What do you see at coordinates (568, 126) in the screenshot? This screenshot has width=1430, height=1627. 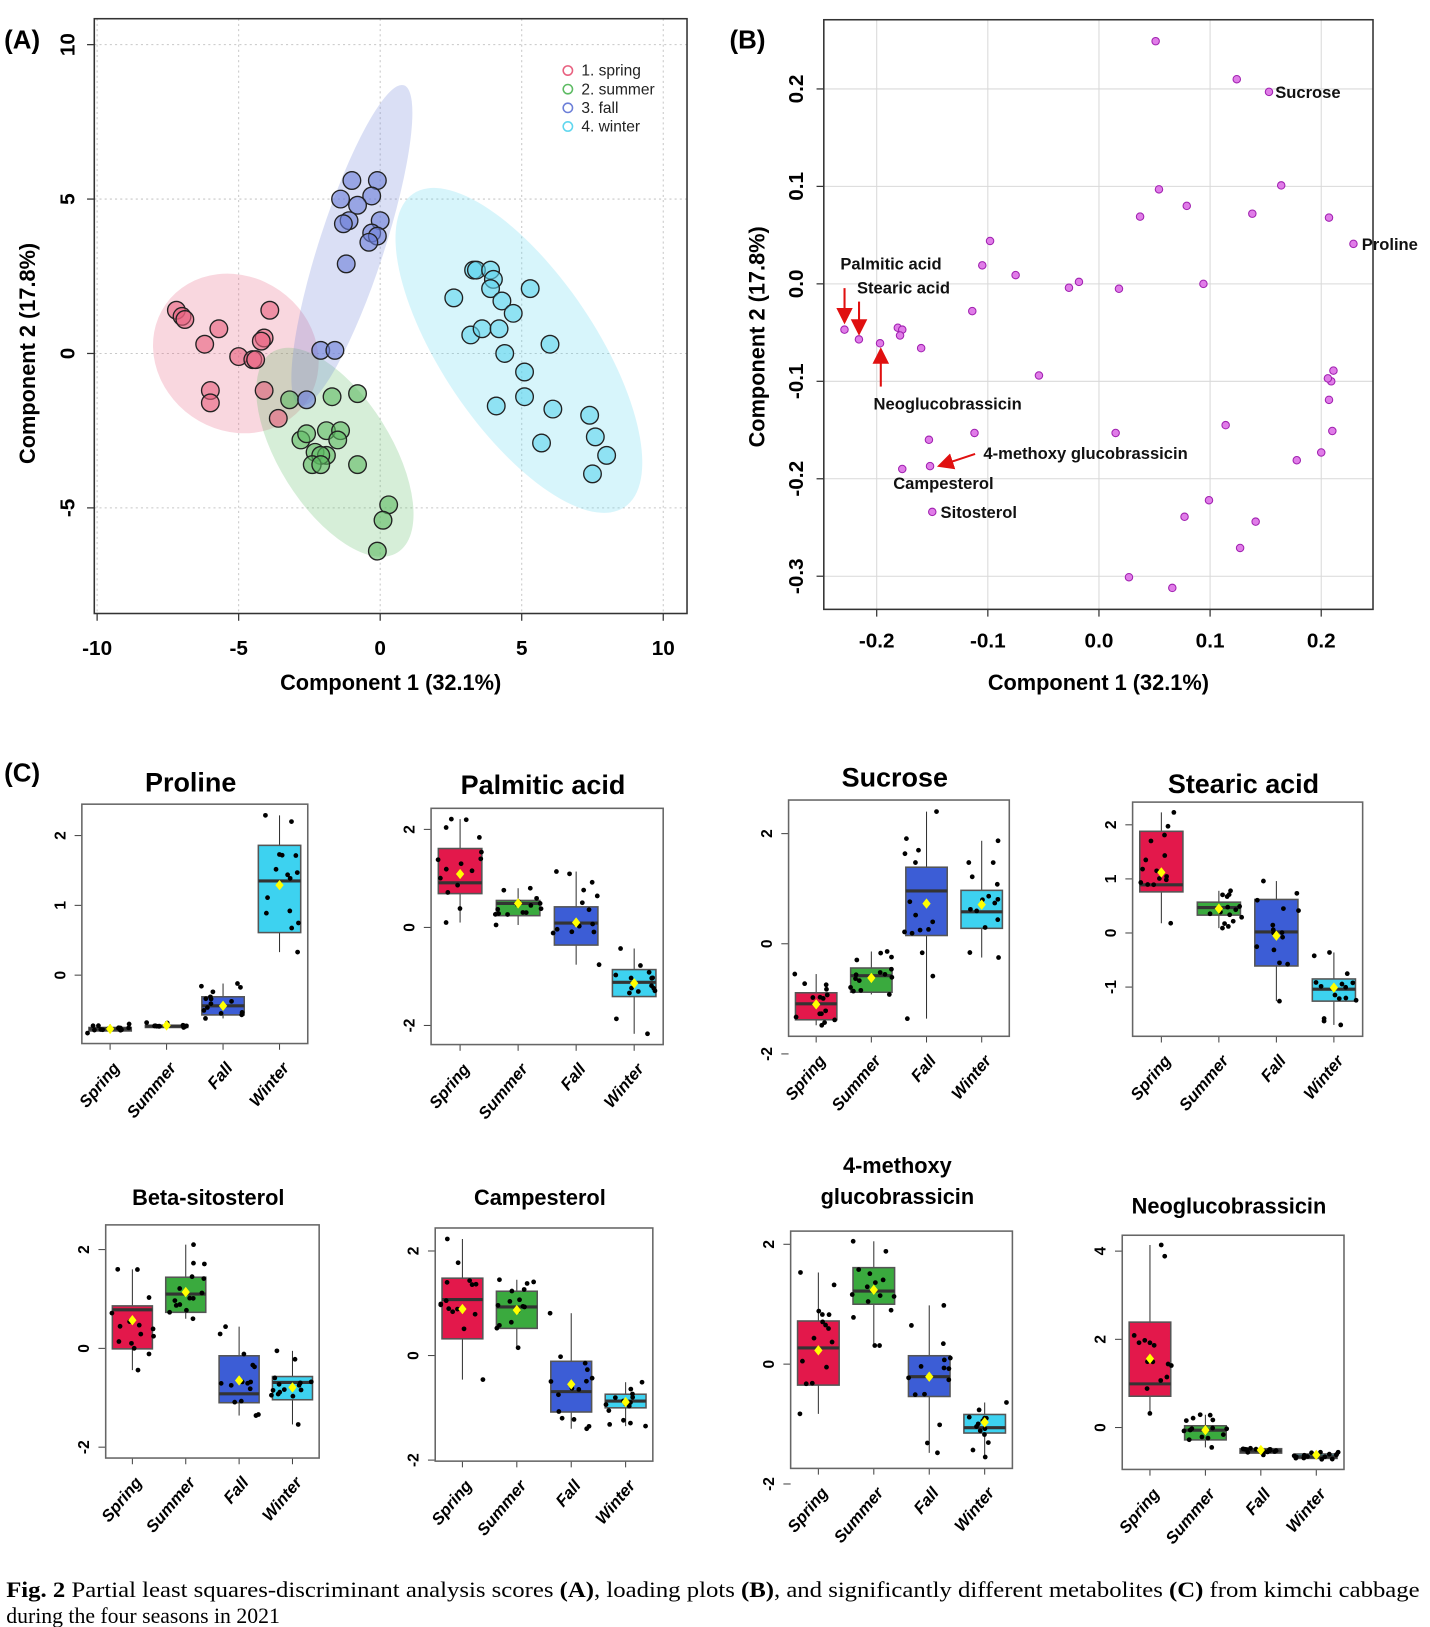 I see `legend-marker` at bounding box center [568, 126].